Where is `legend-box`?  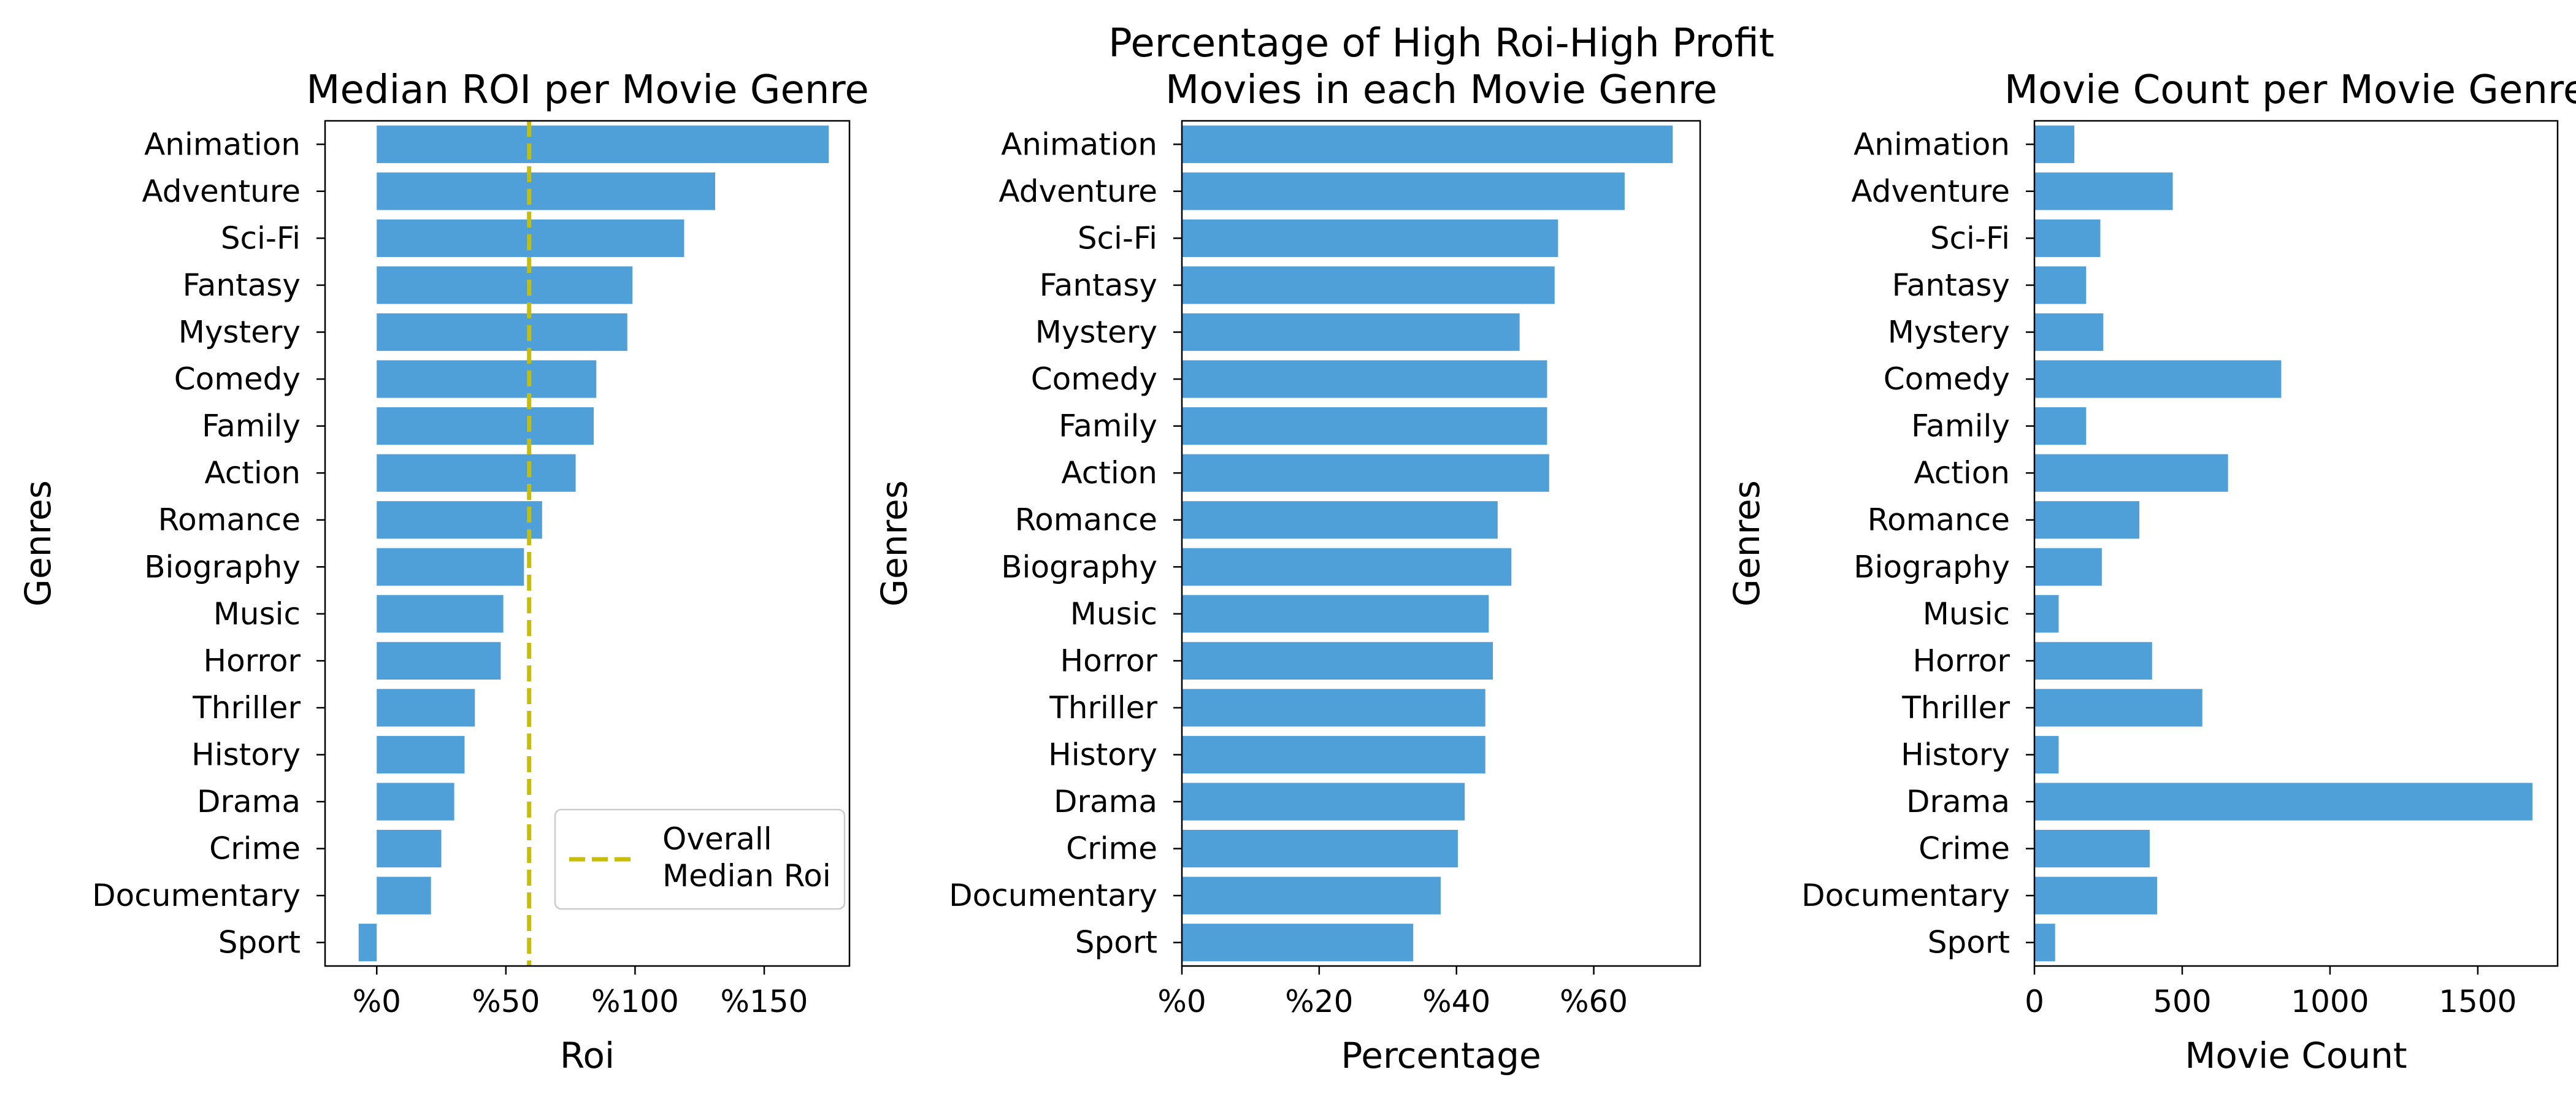 legend-box is located at coordinates (700, 859).